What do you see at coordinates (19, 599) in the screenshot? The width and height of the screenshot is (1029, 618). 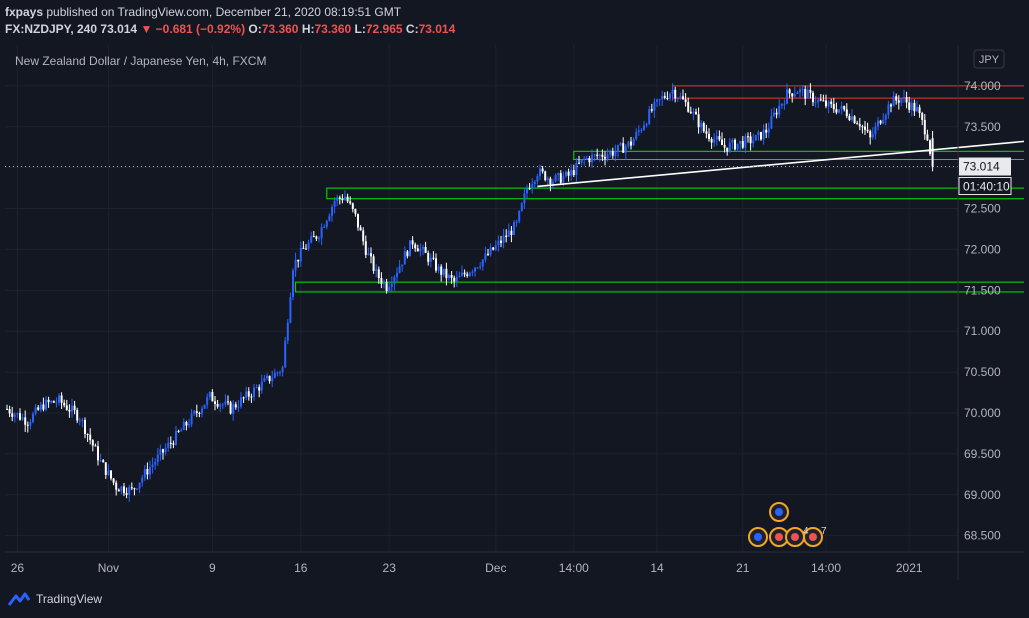 I see `tradingview-logo-icon` at bounding box center [19, 599].